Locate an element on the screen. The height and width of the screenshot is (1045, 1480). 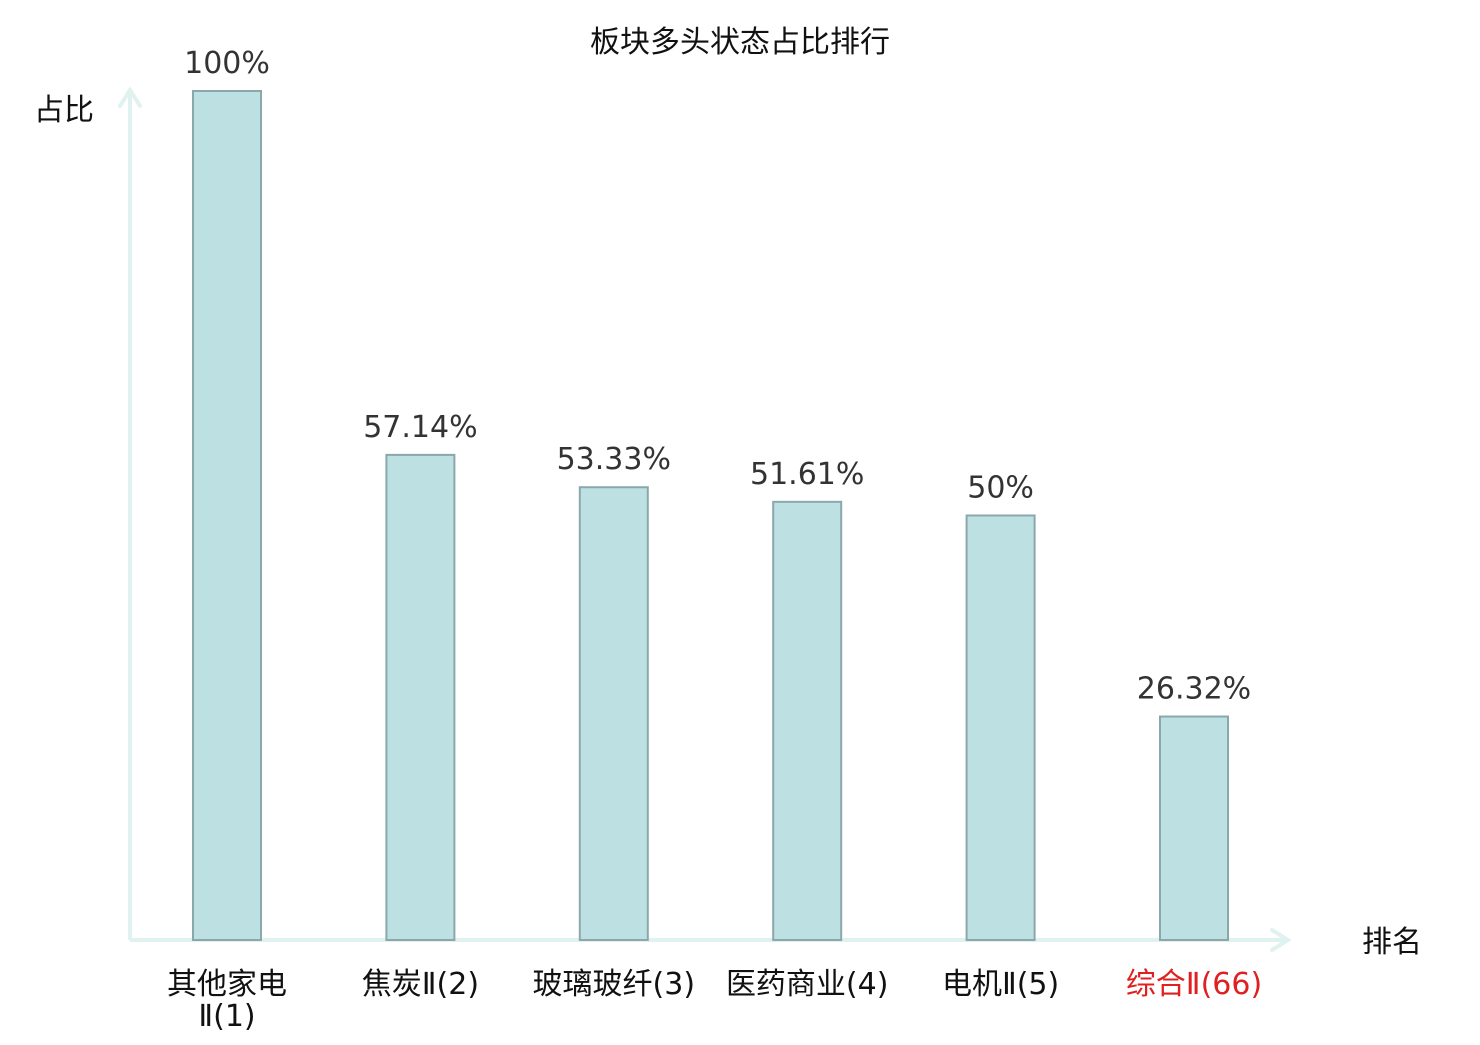
category-label: 电机Ⅱ(5) is located at coordinates (1000, 984).